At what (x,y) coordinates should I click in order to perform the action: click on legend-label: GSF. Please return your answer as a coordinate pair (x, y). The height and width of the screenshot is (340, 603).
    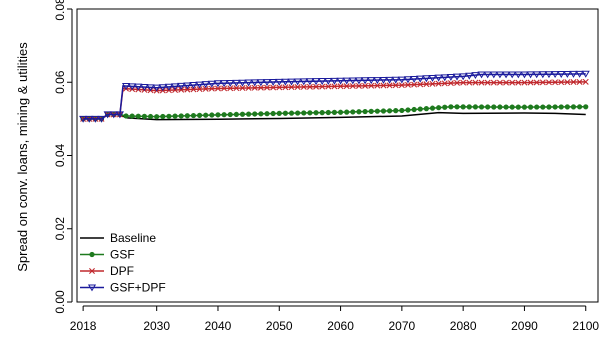
    Looking at the image, I should click on (122, 255).